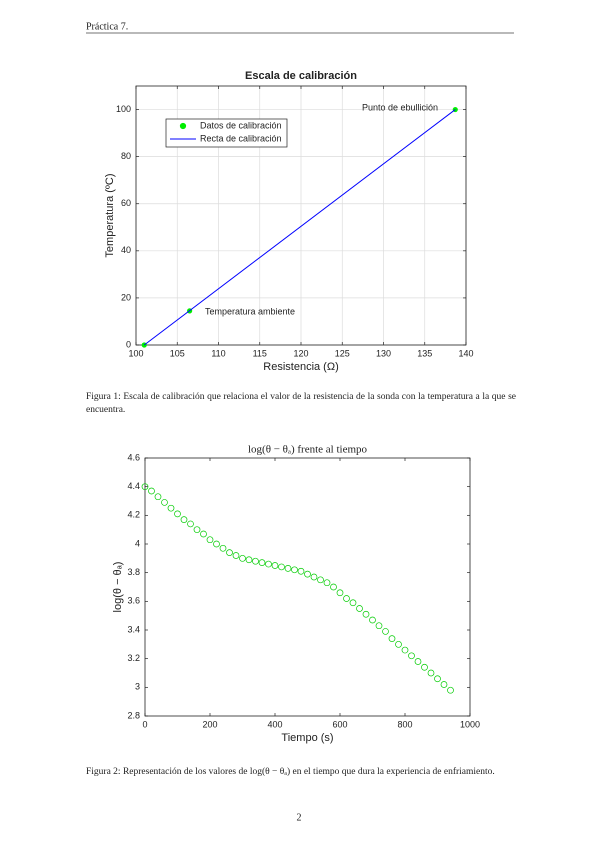 The height and width of the screenshot is (848, 599). Describe the element at coordinates (299, 817) in the screenshot. I see `page-number: 2` at that location.